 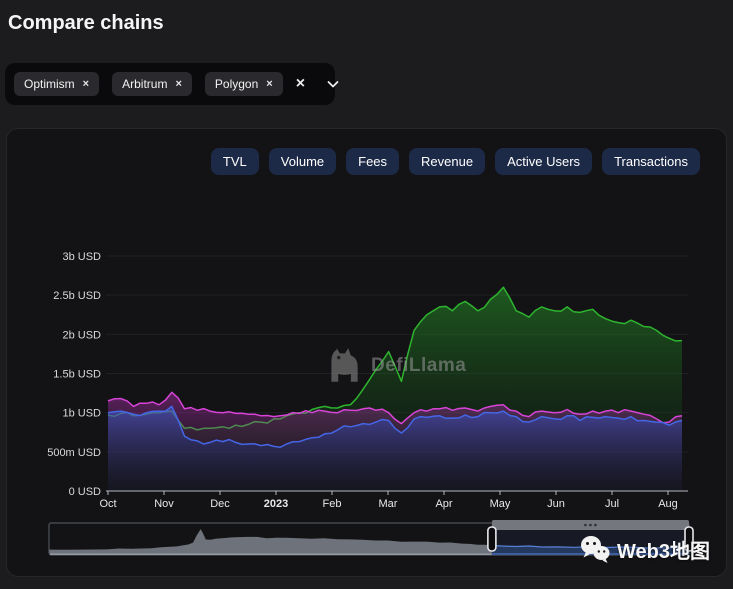 I want to click on y-axis-tick-label: 1.5b USD, so click(x=77, y=375).